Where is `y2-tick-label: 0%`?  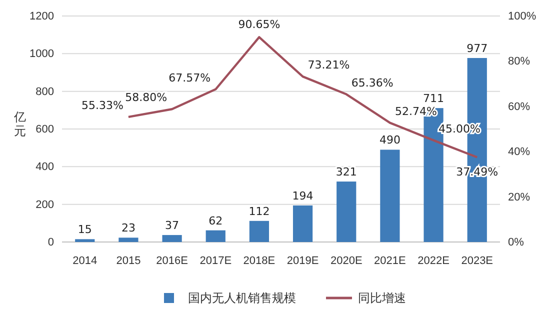 y2-tick-label: 0% is located at coordinates (516, 242).